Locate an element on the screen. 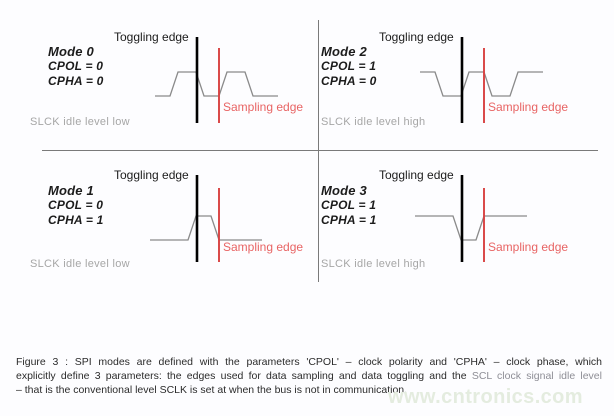  mode-3-params: Mode 3 CPOL = 1 CPHA = 1 is located at coordinates (349, 205).